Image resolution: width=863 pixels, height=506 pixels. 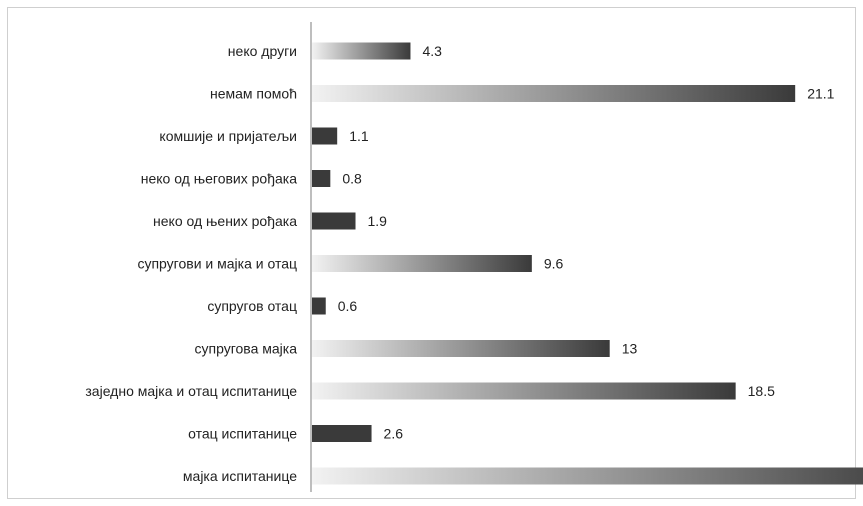 I want to click on data-label: 1.1, so click(x=359, y=136).